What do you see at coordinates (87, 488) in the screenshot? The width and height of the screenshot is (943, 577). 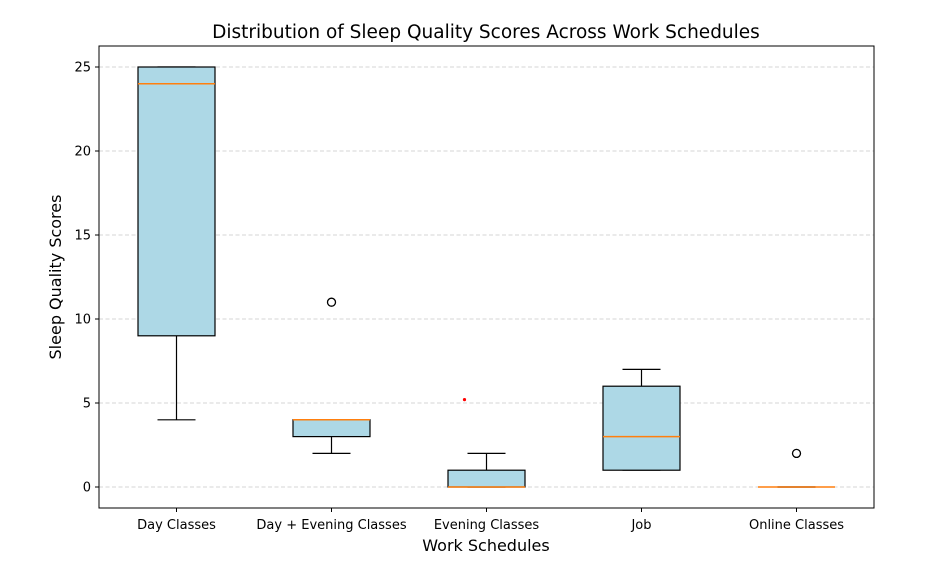 I see `y-tick-label: 0` at bounding box center [87, 488].